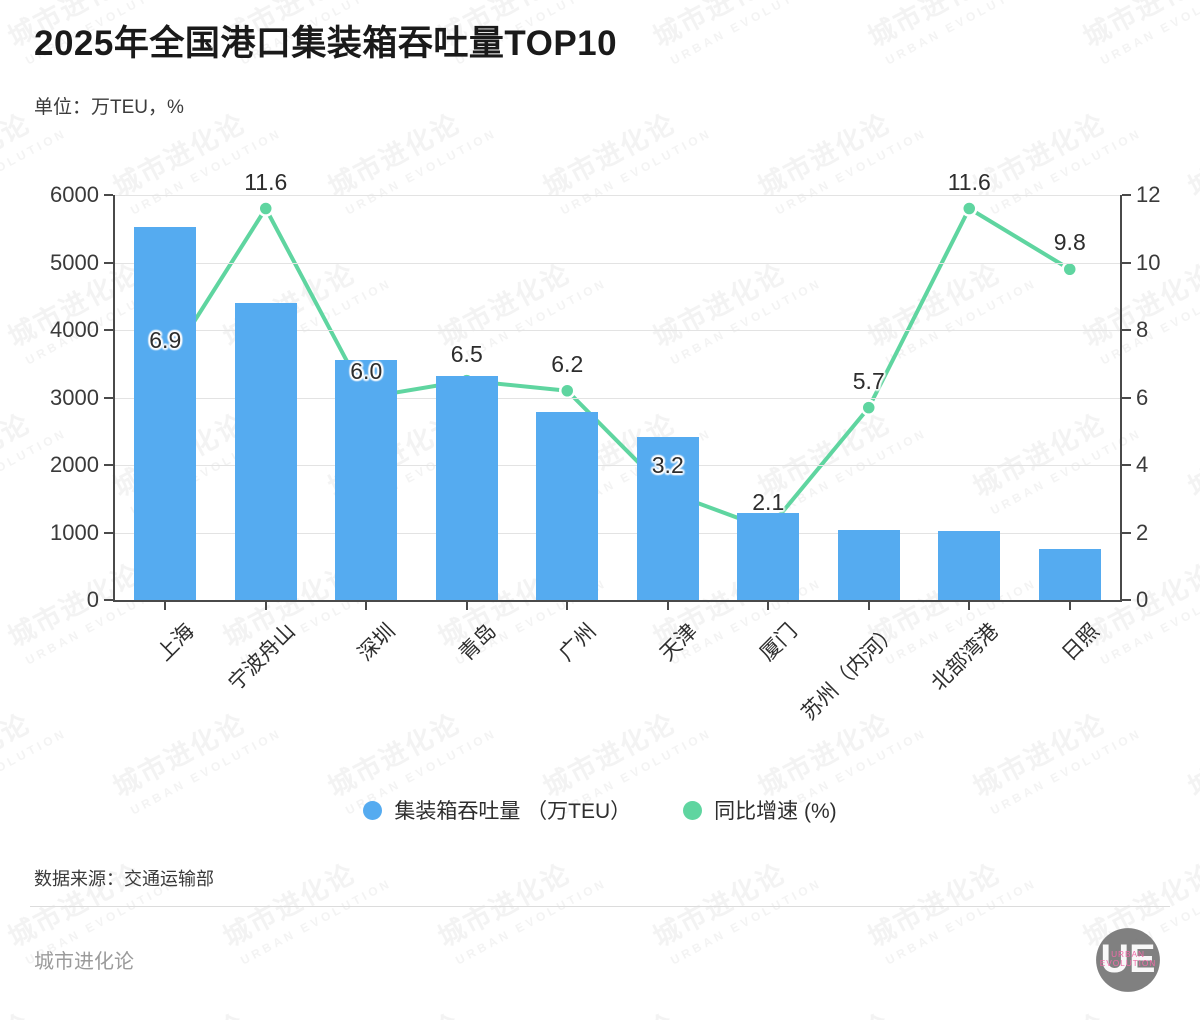 This screenshot has height=1020, width=1200. Describe the element at coordinates (600, 906) in the screenshot. I see `footer-divider` at that location.